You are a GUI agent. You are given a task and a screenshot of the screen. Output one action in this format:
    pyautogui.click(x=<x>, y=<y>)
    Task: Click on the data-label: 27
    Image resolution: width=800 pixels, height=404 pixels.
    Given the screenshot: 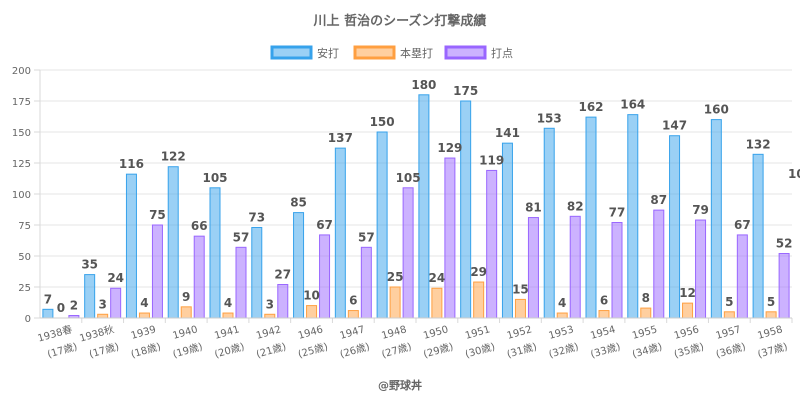 What is the action you would take?
    pyautogui.click(x=282, y=275)
    